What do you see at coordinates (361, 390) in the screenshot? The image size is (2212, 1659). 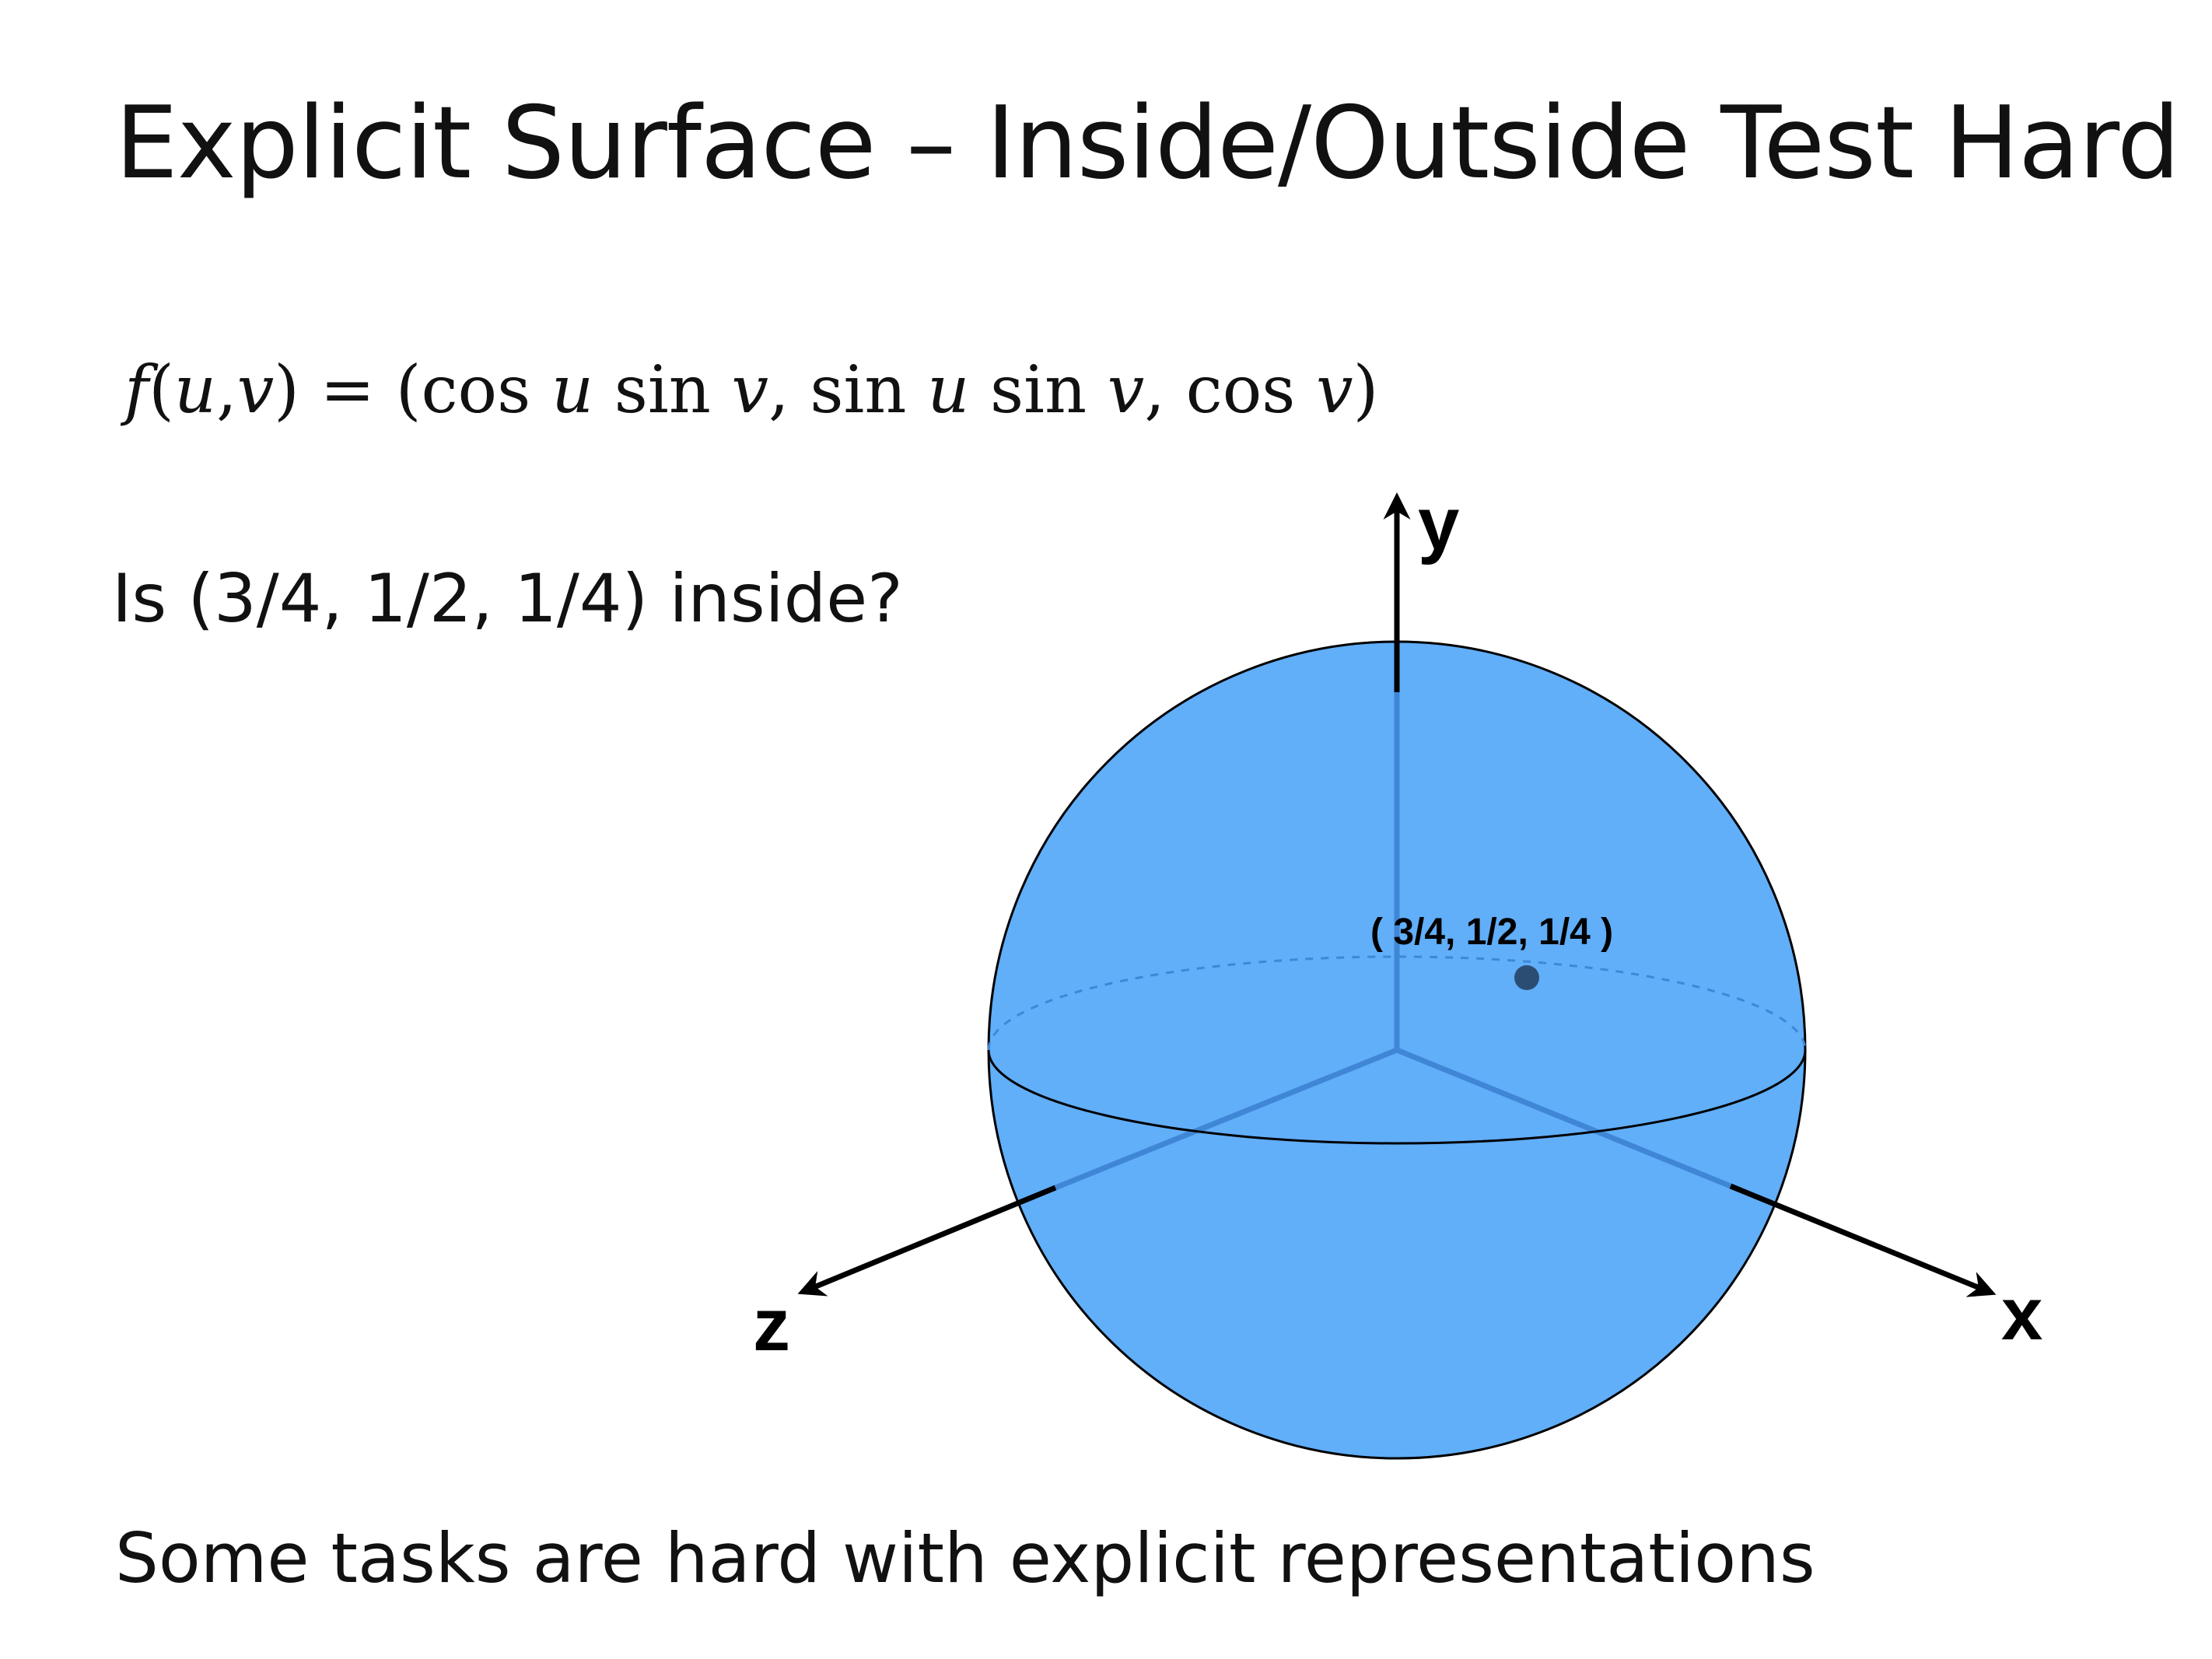 I see `formula-equals: = (` at bounding box center [361, 390].